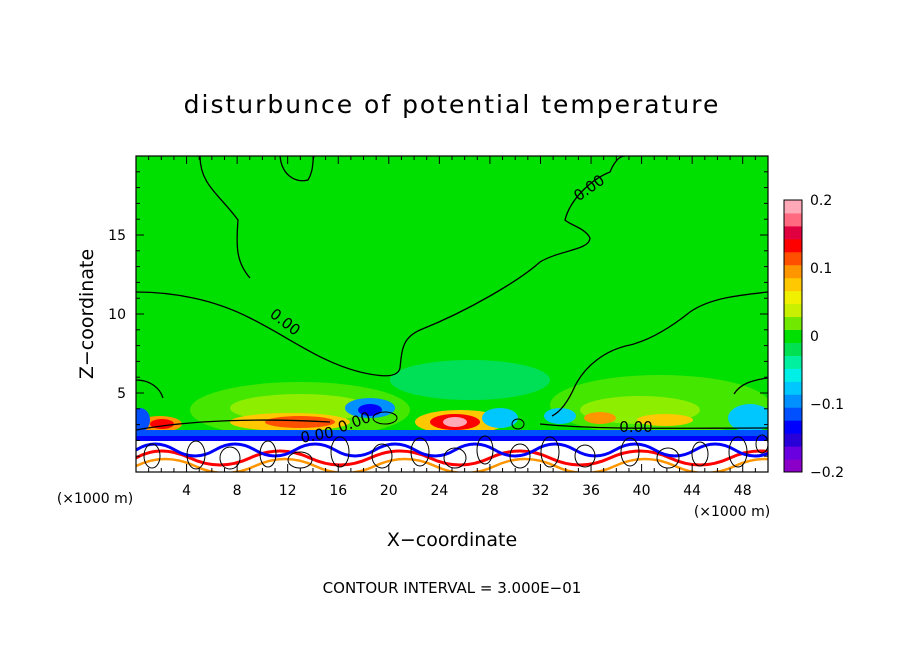 The width and height of the screenshot is (904, 654). What do you see at coordinates (338, 491) in the screenshot?
I see `x-tick-label: 16` at bounding box center [338, 491].